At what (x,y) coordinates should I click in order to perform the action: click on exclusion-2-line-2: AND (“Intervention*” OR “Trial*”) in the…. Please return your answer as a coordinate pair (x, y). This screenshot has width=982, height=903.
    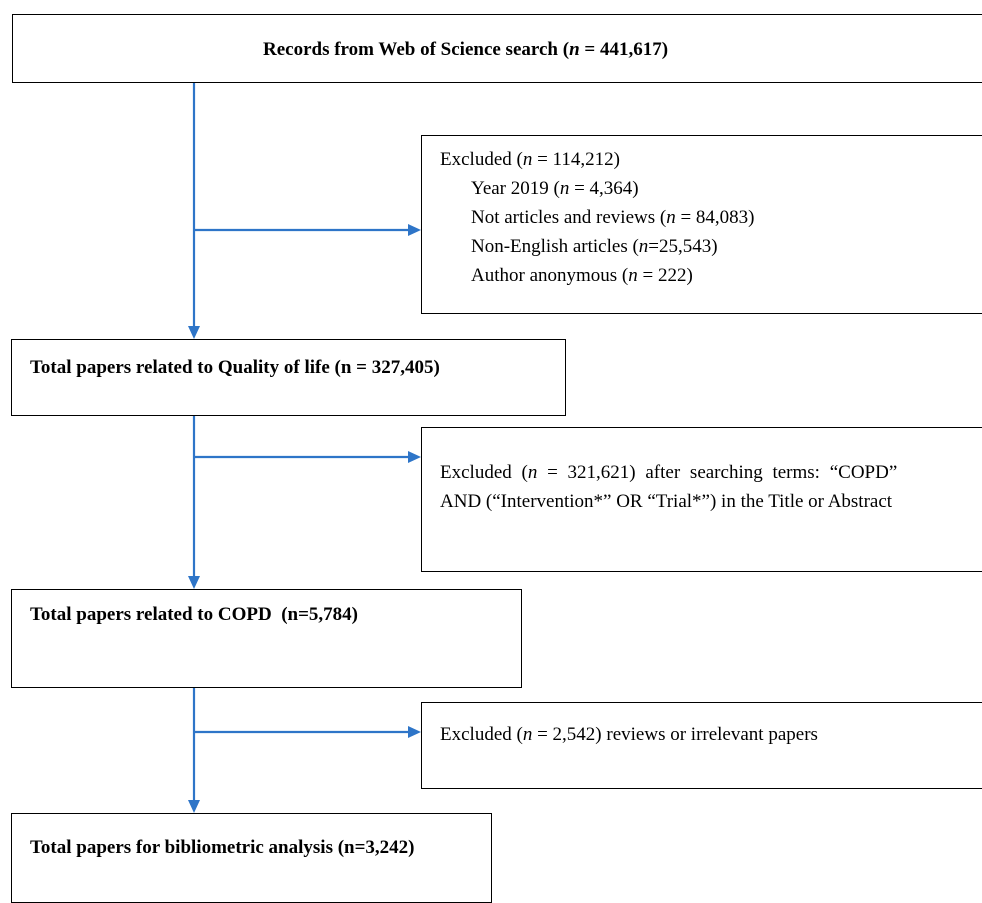
    Looking at the image, I should click on (666, 501).